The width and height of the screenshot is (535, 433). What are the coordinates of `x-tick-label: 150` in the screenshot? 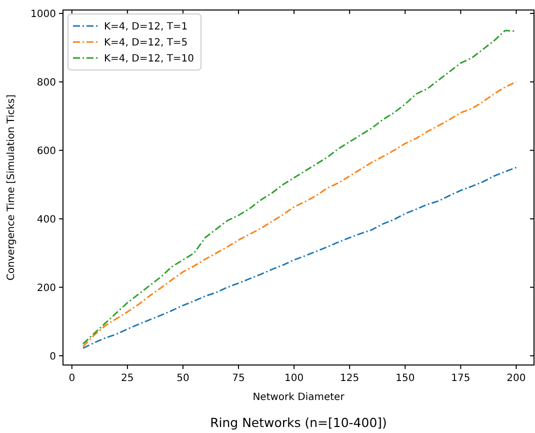 It's located at (405, 378).